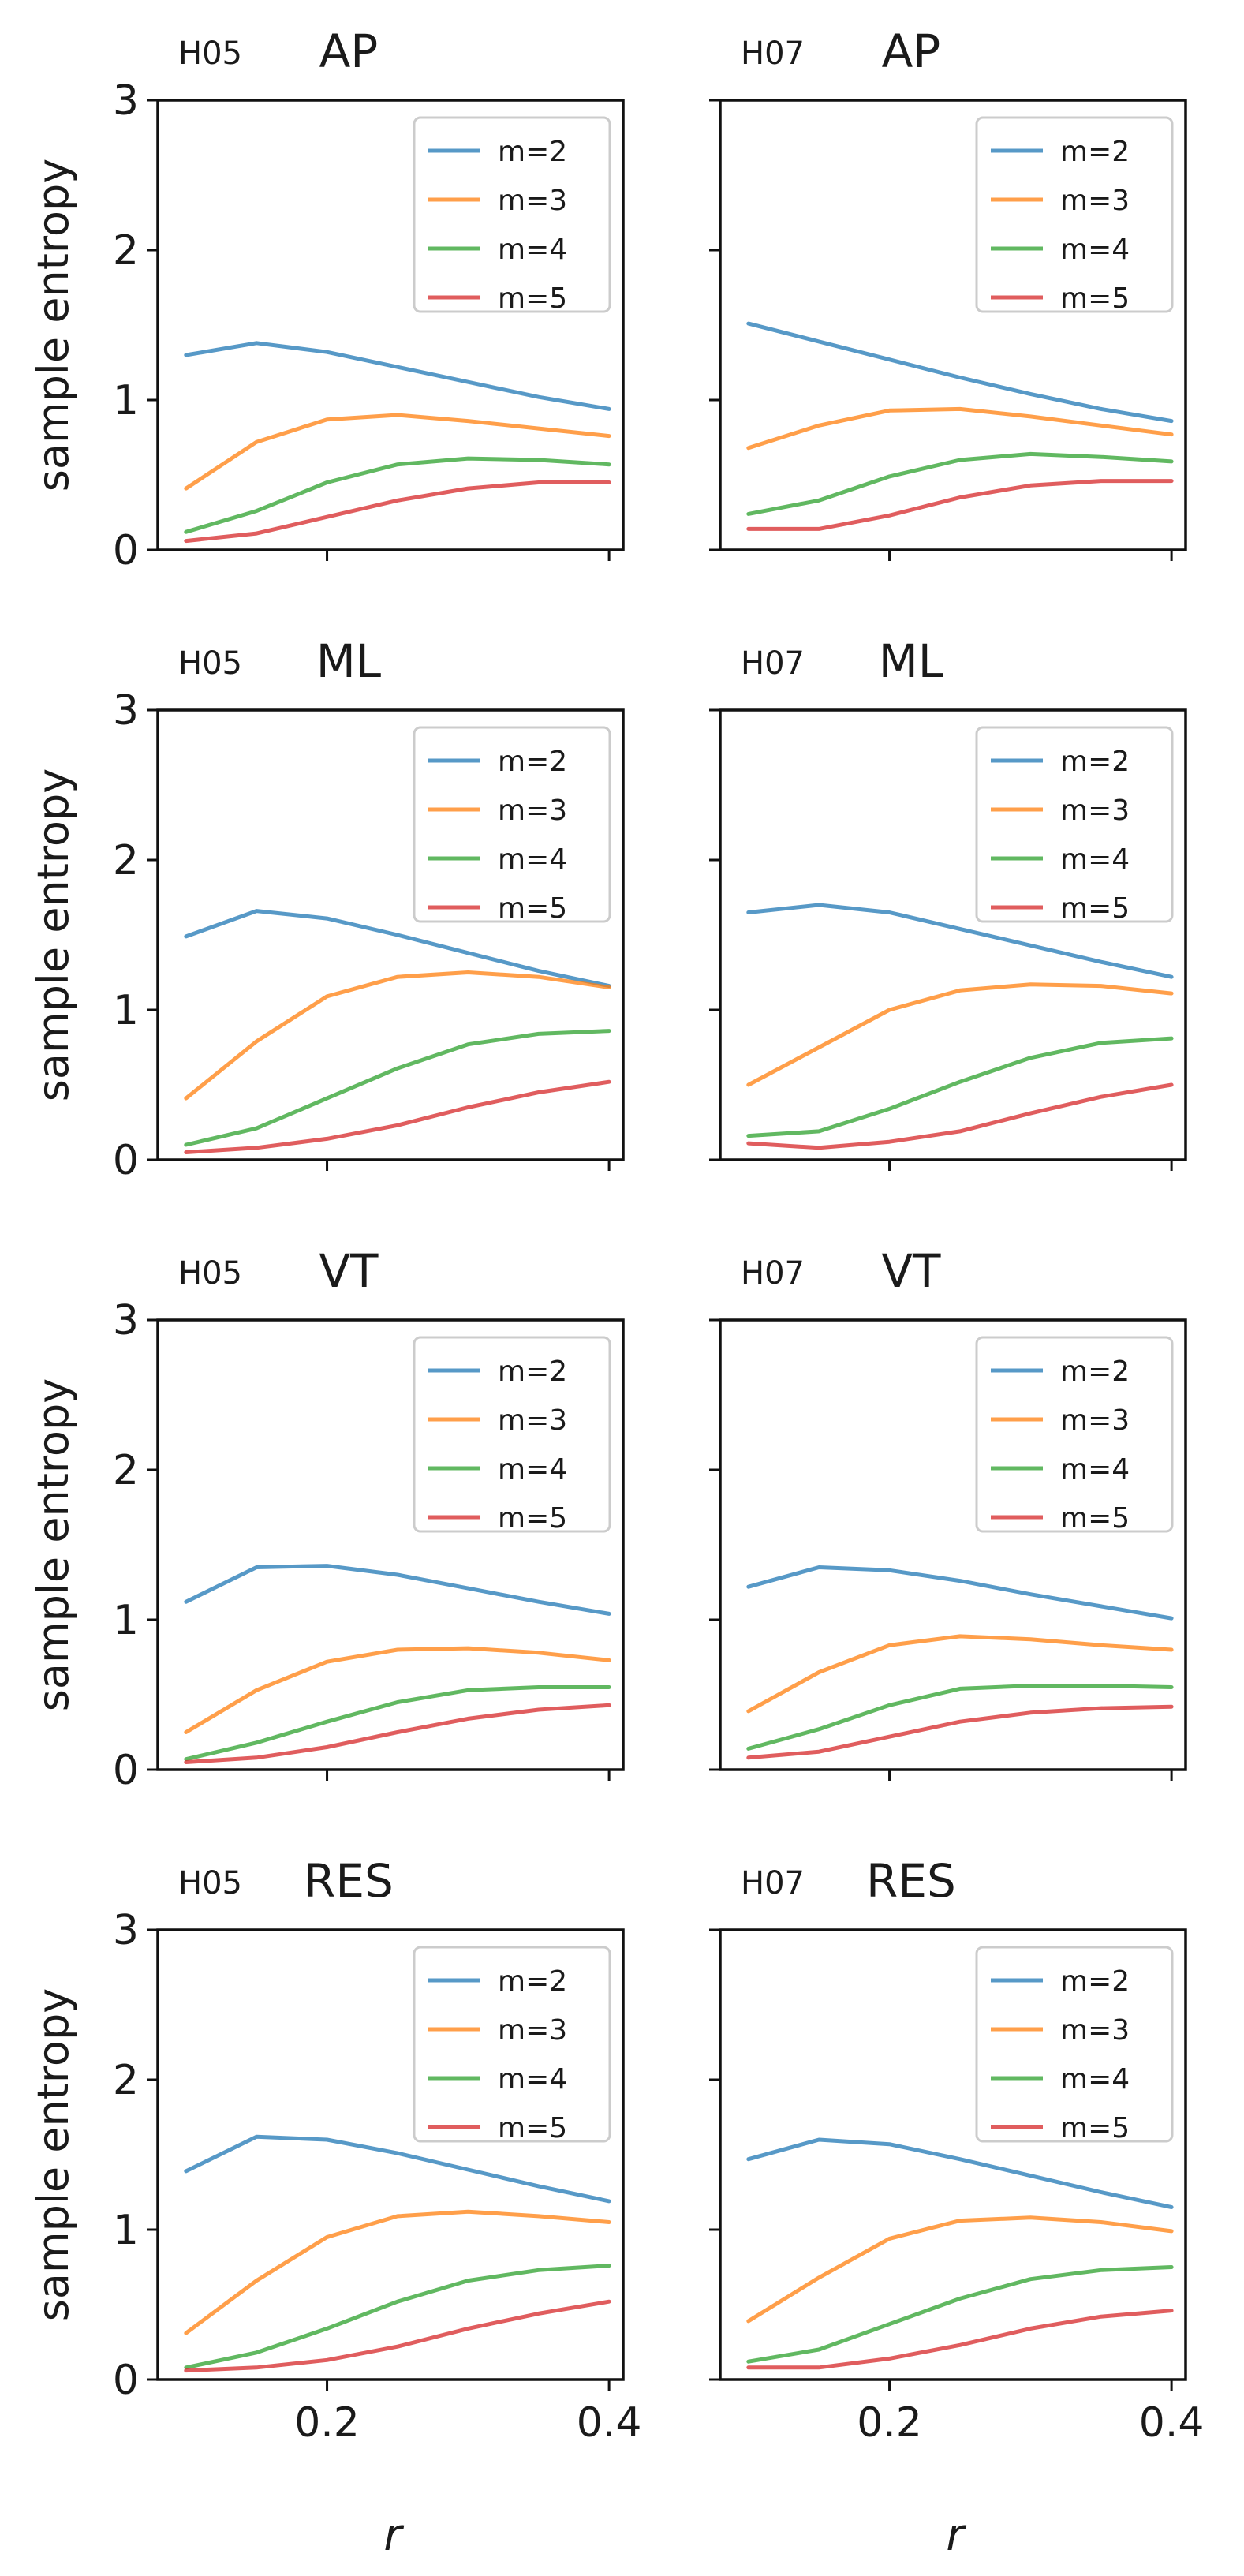  I want to click on panel-h07-vt: H07 VT m=2 m=3 m=4 m=5, so click(948, 1512).